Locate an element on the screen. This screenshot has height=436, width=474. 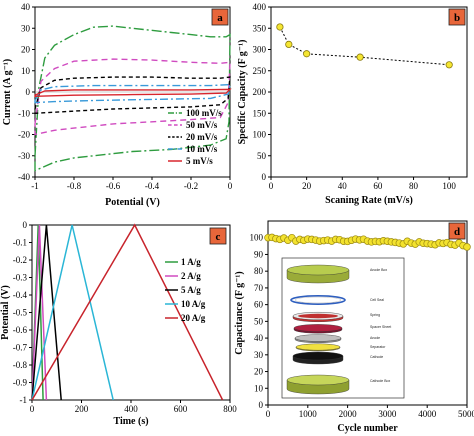
cv-curve-20-mv-s is located at coordinates (132, 95).